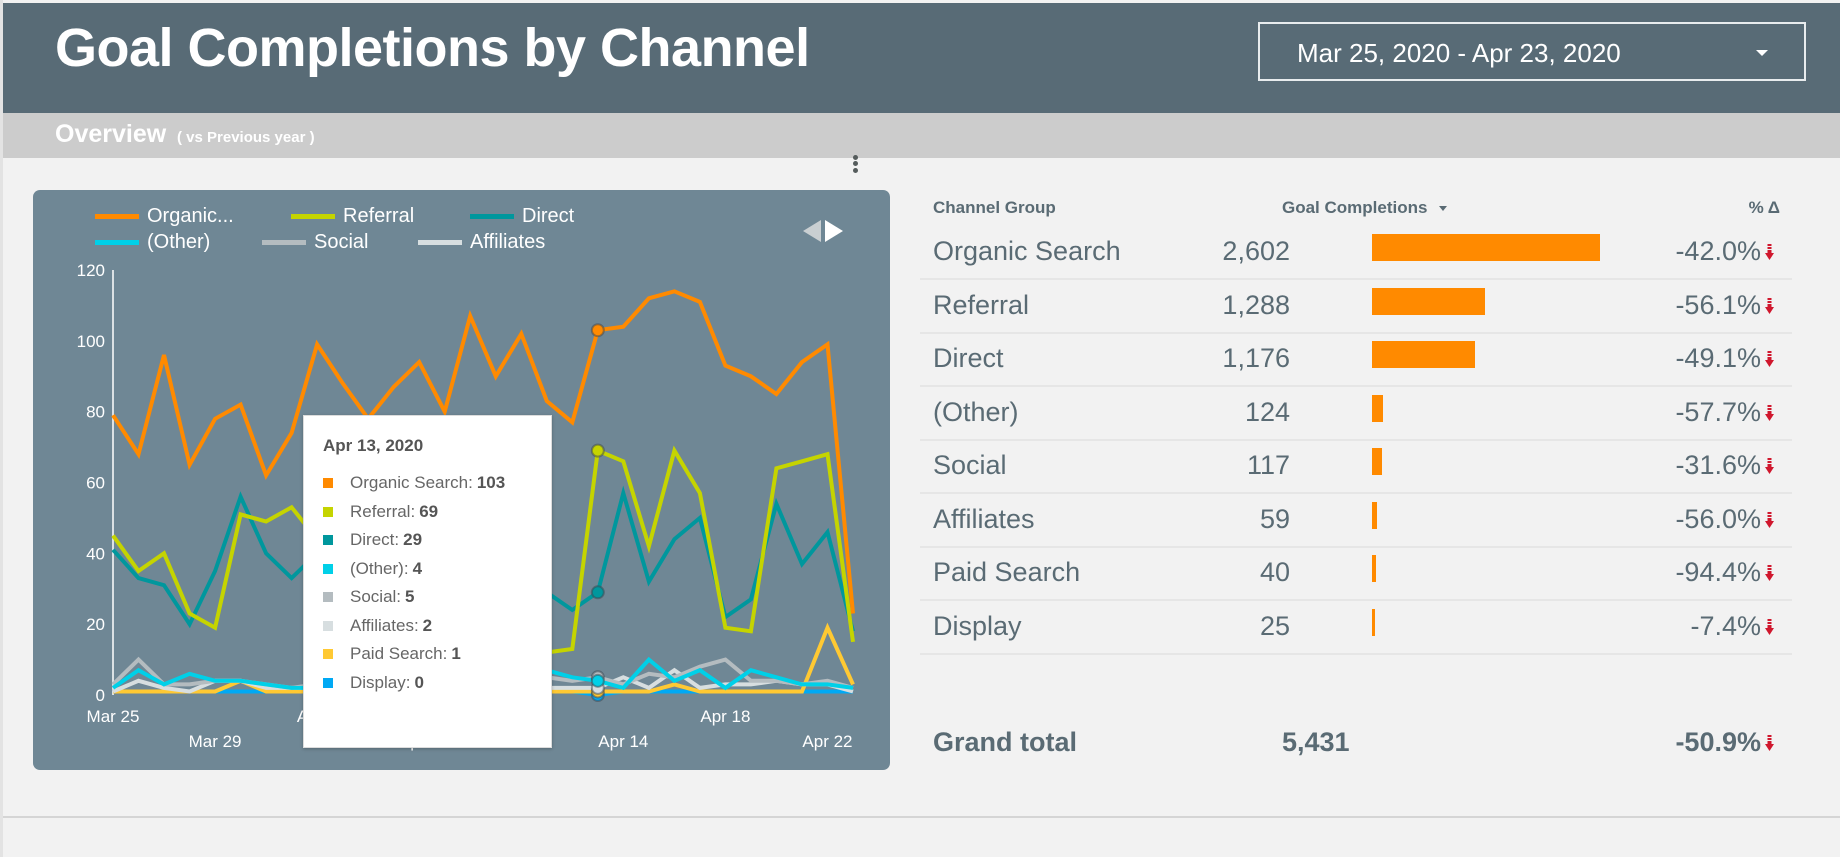 This screenshot has width=1847, height=857. Describe the element at coordinates (1356, 747) in the screenshot. I see `grand-total-row: Grand total 5,431 -50.9%` at that location.